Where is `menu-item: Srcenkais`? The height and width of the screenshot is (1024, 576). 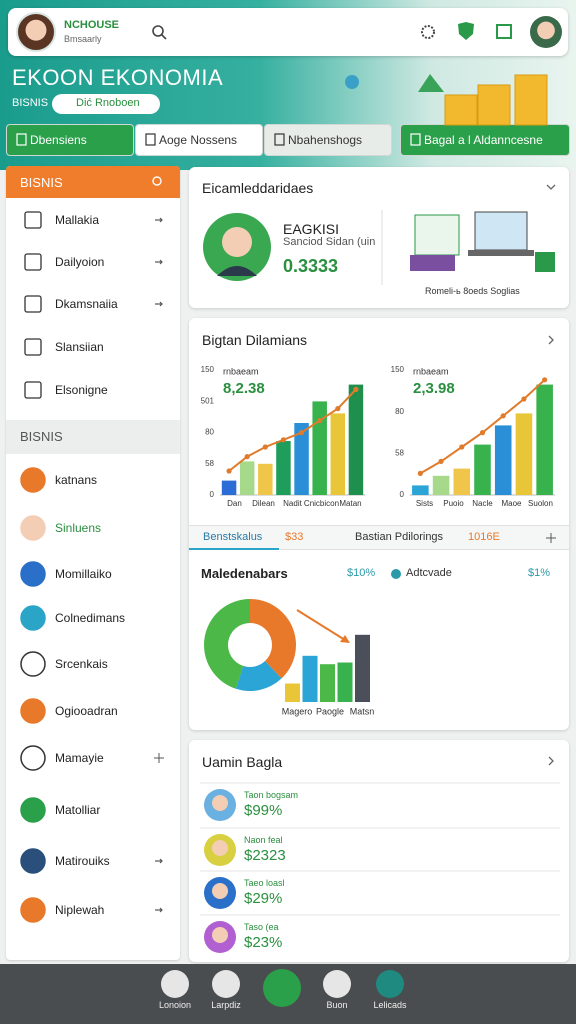 menu-item: Srcenkais is located at coordinates (81, 664).